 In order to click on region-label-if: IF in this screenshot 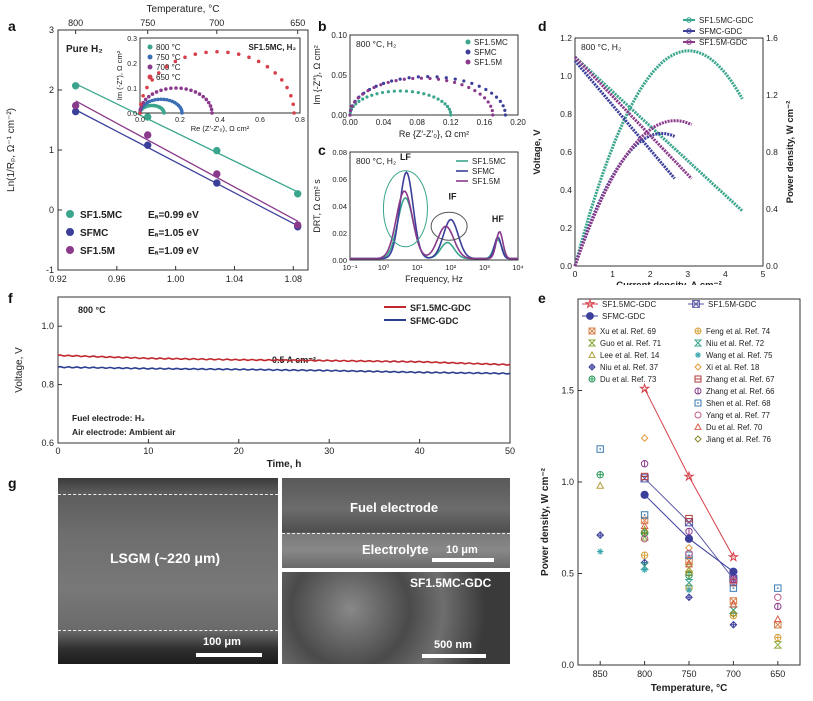, I will do `click(452, 196)`.